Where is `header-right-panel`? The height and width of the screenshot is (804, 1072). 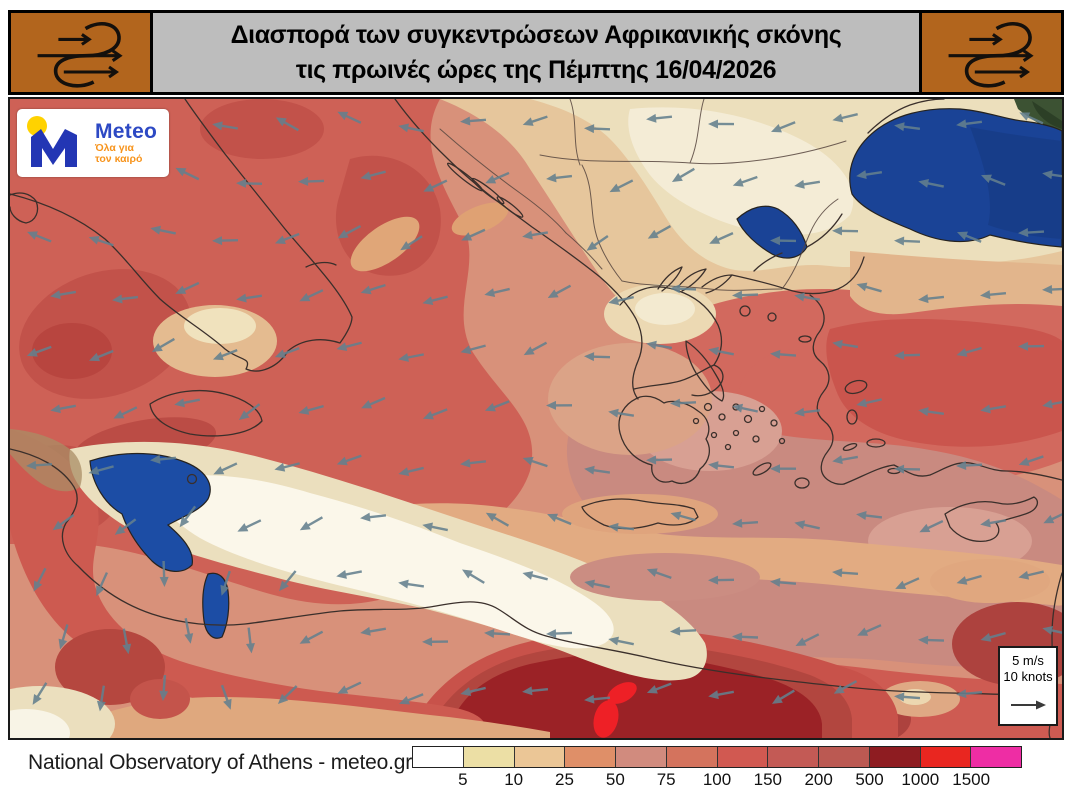 header-right-panel is located at coordinates (990, 52).